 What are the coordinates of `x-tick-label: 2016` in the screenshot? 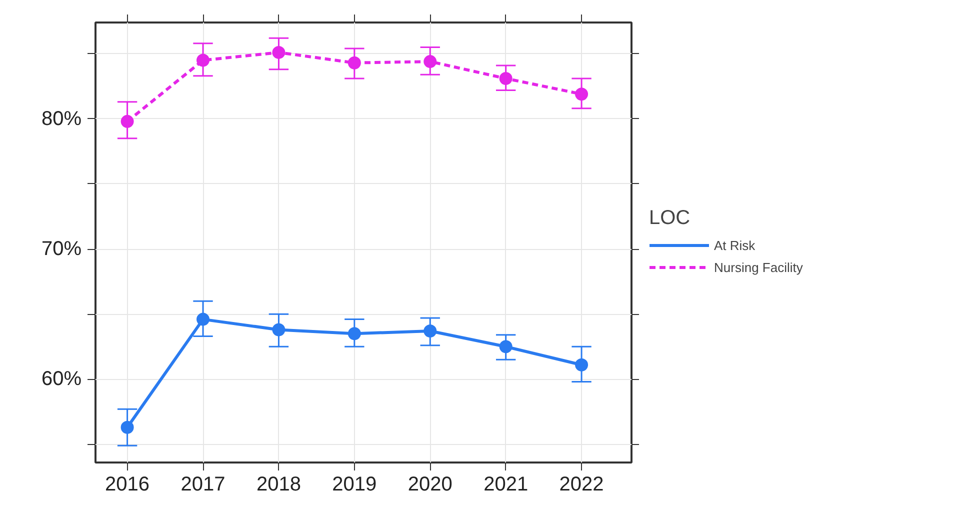 It's located at (127, 485).